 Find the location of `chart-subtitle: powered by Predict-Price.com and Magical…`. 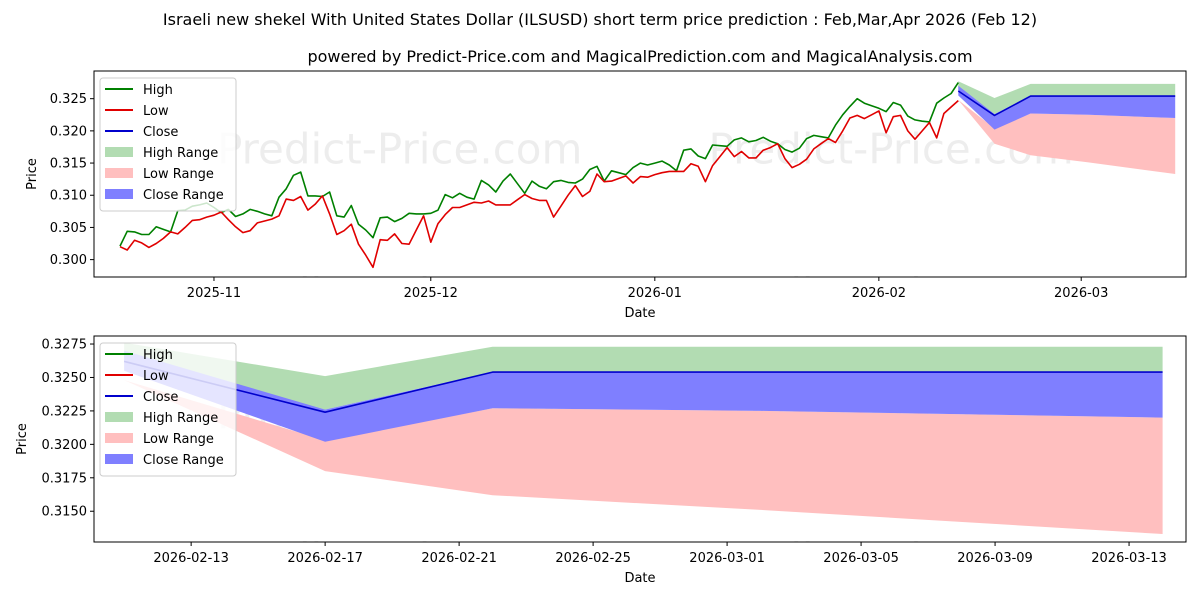

chart-subtitle: powered by Predict-Price.com and Magical… is located at coordinates (639, 56).